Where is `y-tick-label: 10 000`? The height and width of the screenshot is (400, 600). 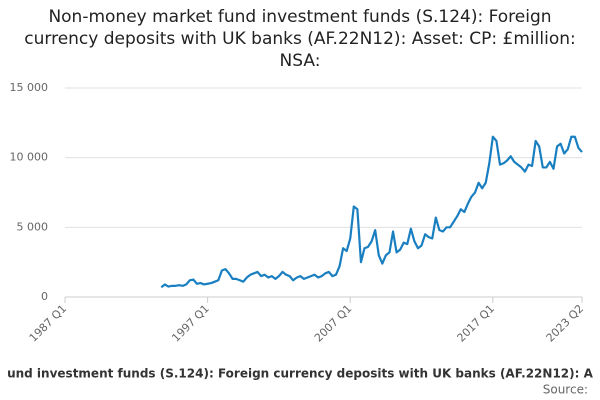
y-tick-label: 10 000 is located at coordinates (29, 157).